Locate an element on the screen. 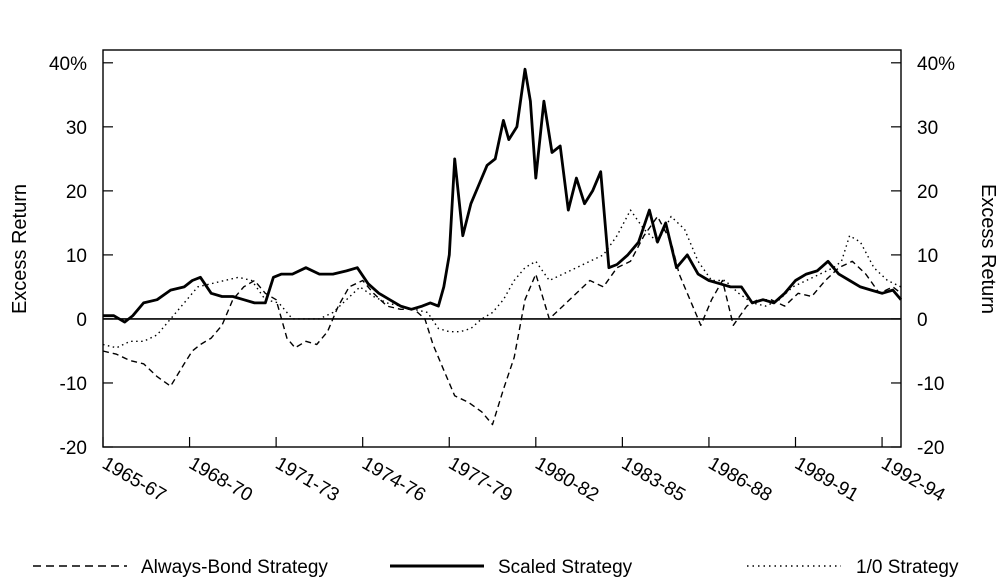 This screenshot has width=1006, height=584. x-tick-label: 1989-91 is located at coordinates (826, 479).